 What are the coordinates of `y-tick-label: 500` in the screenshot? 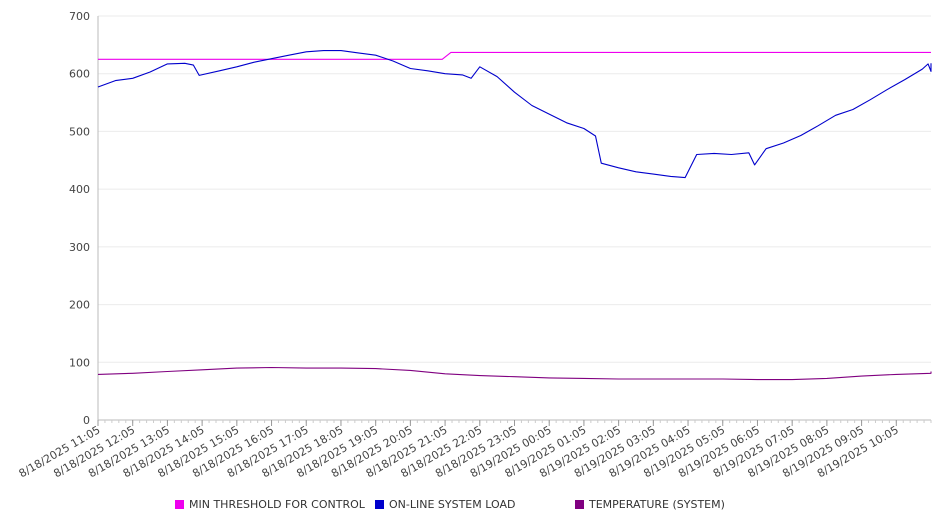 It's located at (79, 131).